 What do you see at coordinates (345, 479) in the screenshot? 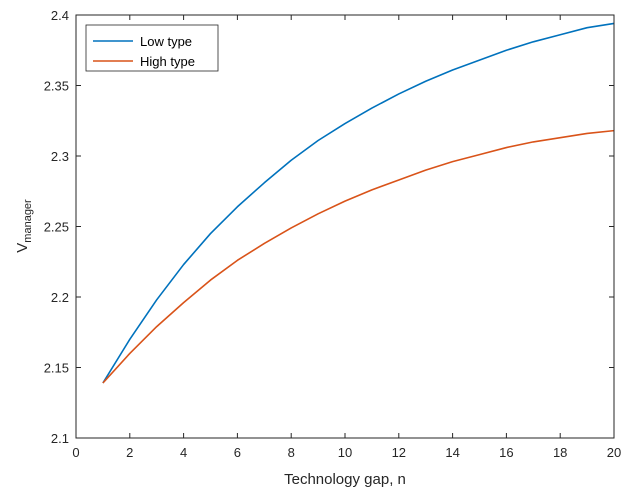
I see `x-axis-label: Technology gap, n` at bounding box center [345, 479].